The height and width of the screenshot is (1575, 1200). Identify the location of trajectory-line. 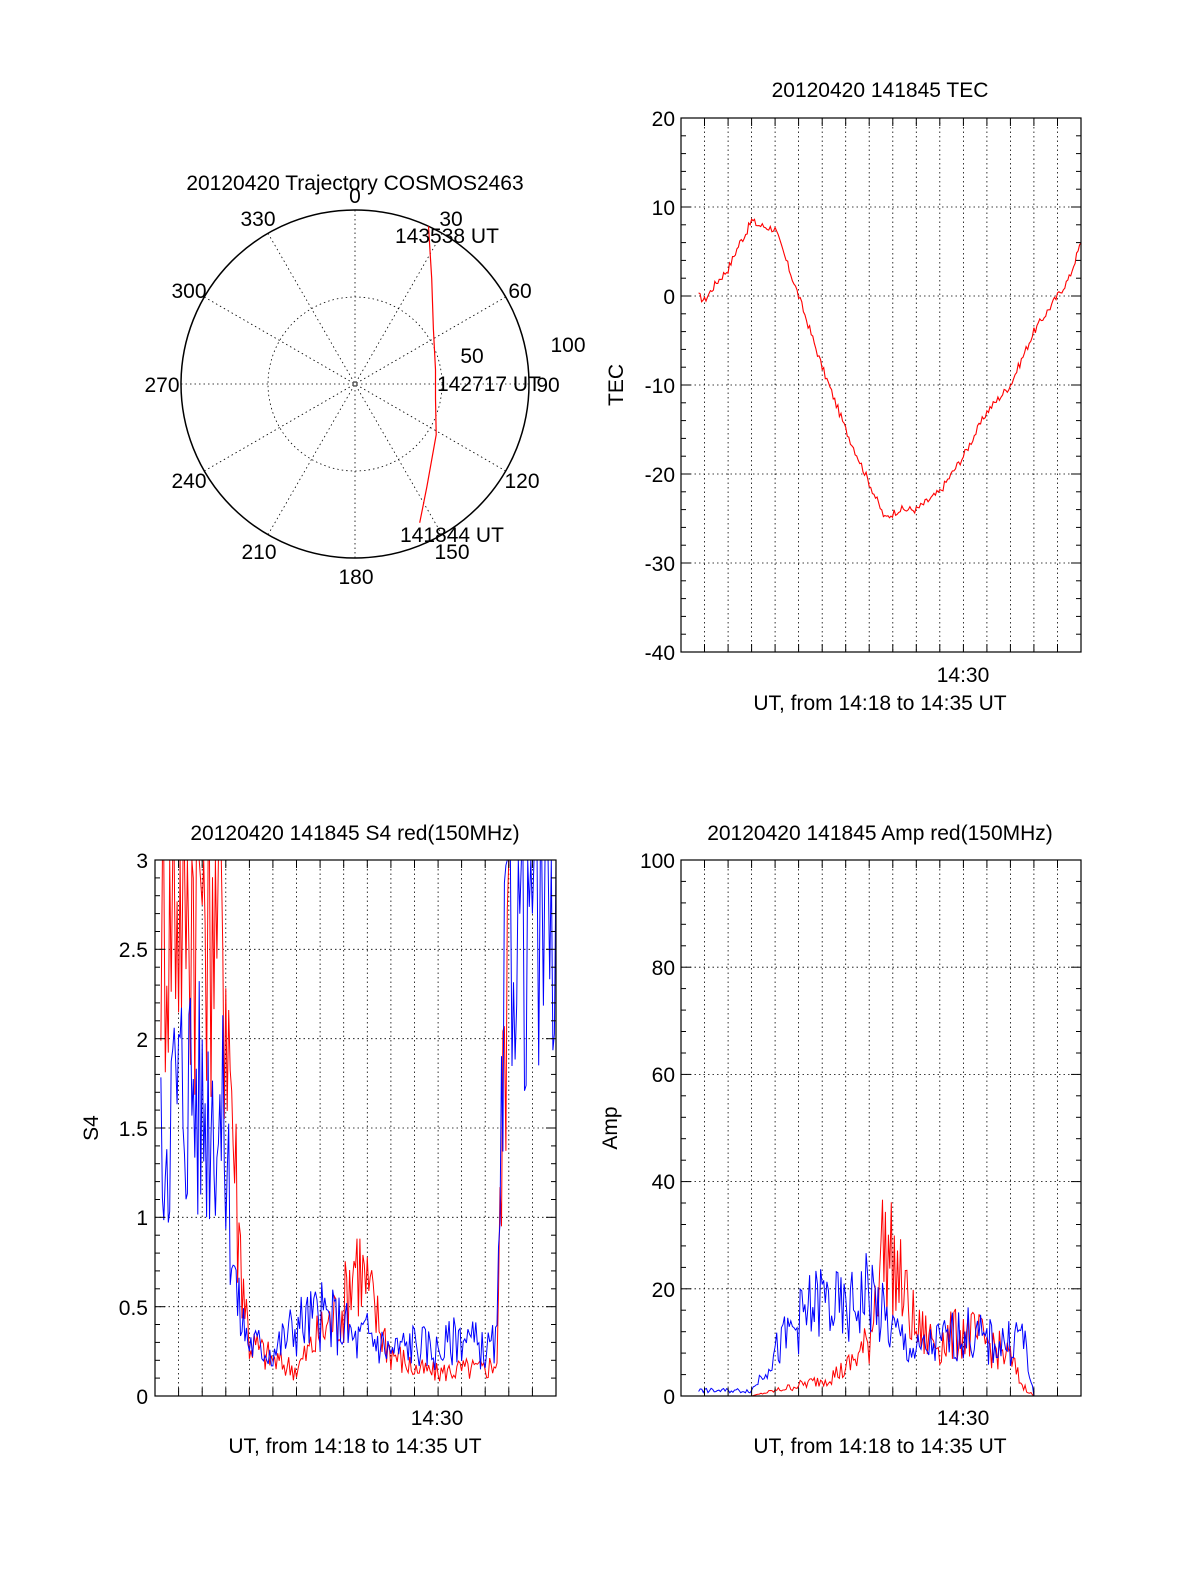
(428, 374).